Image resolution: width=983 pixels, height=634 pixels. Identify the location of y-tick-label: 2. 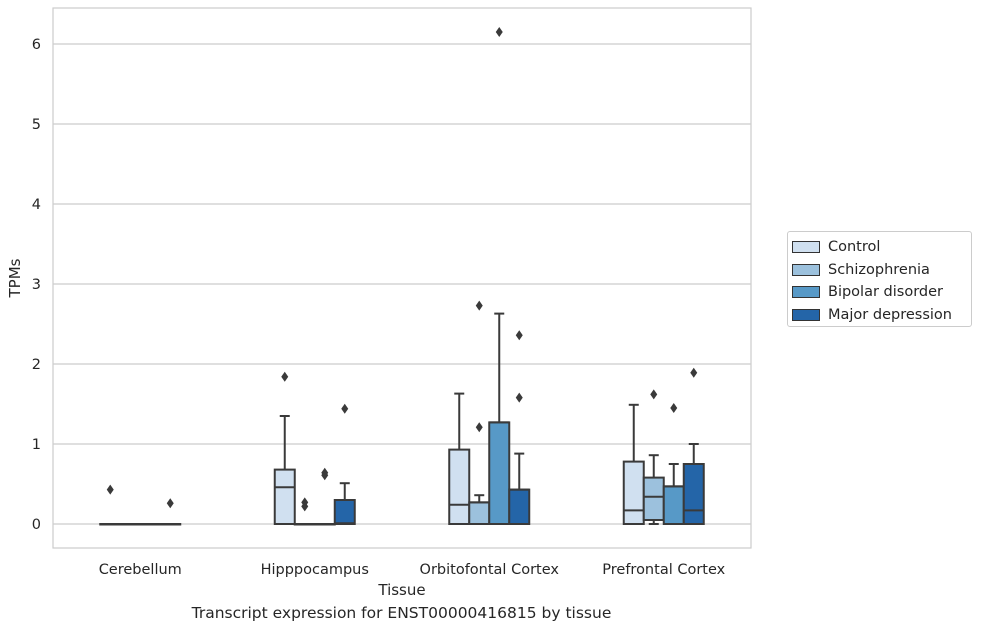
(36, 365).